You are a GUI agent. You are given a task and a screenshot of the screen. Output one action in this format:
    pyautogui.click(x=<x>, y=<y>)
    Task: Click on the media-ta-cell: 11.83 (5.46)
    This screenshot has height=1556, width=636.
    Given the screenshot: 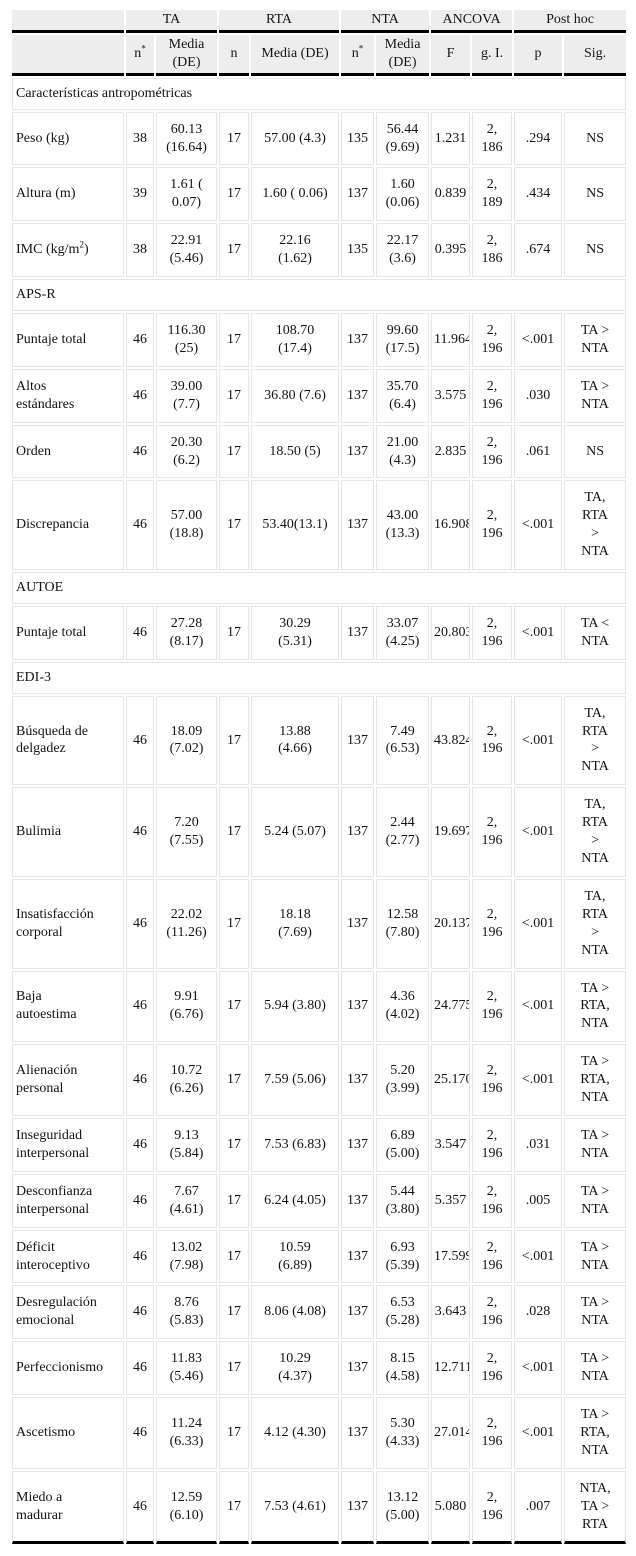 What is the action you would take?
    pyautogui.click(x=187, y=1368)
    